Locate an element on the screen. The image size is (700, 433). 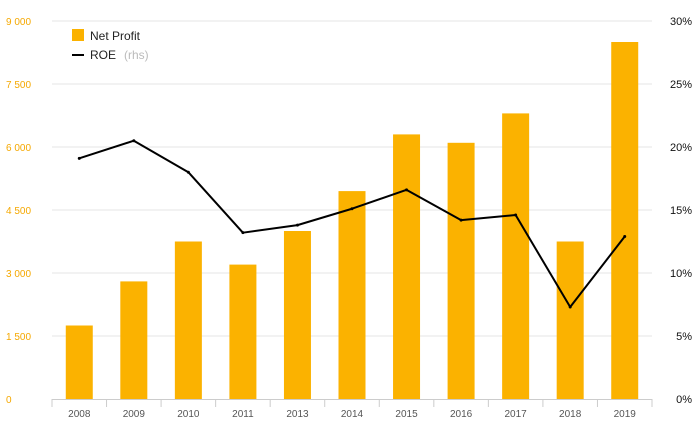
x-tick-label: 2011 is located at coordinates (243, 414).